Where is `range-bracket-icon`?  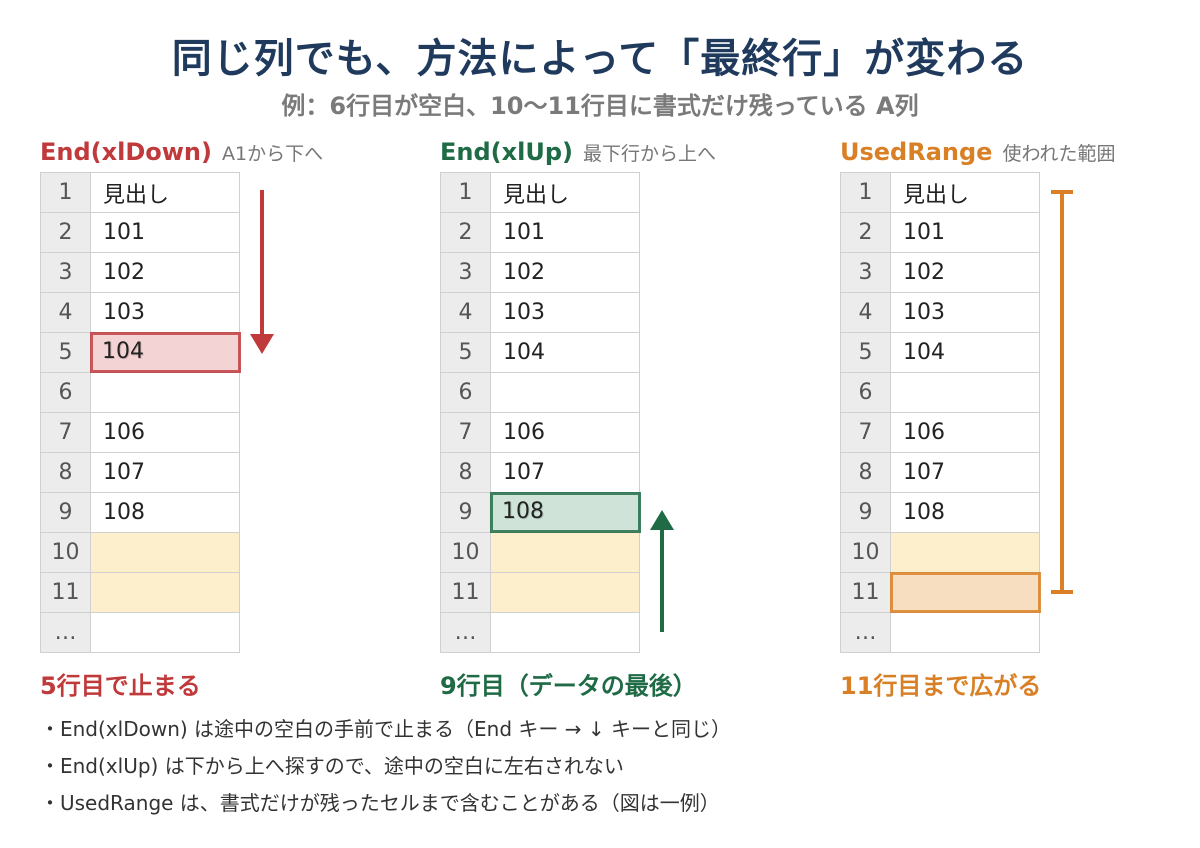 range-bracket-icon is located at coordinates (1062, 392).